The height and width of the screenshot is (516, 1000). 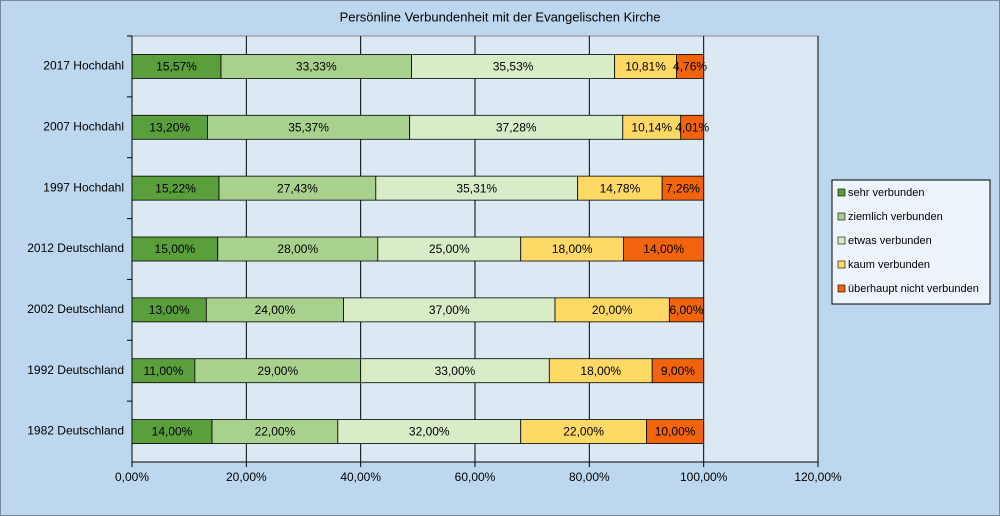 I want to click on data-label: 11,00%, so click(x=164, y=371).